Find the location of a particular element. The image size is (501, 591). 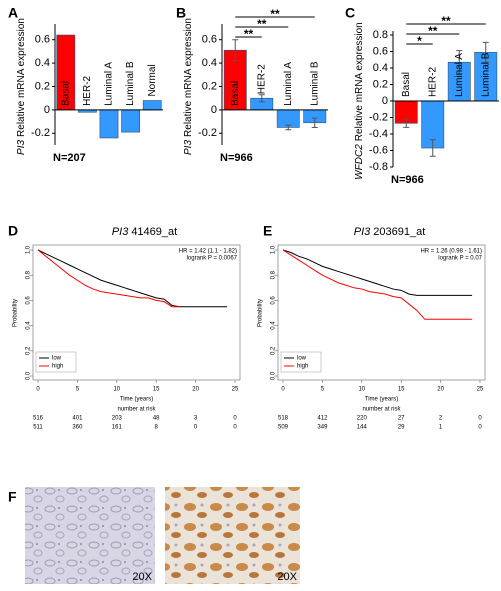

risk-count: 27 is located at coordinates (401, 419).